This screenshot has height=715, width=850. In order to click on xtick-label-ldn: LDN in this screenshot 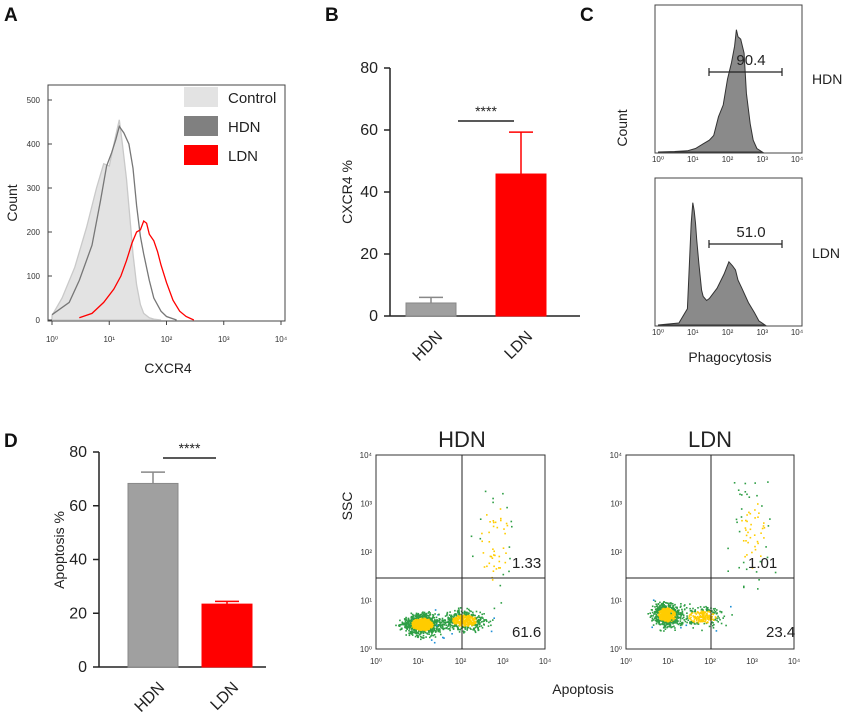, I will do `click(519, 345)`.